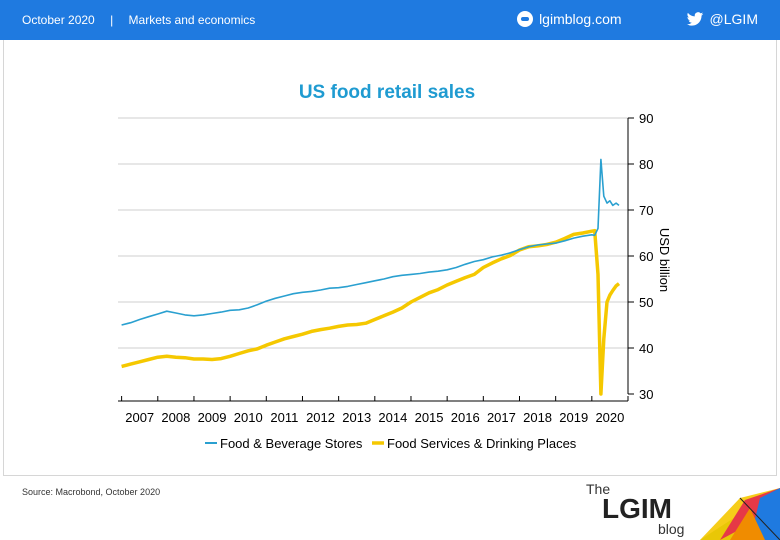 The width and height of the screenshot is (780, 540). What do you see at coordinates (664, 260) in the screenshot?
I see `y-axis-label: USD billion` at bounding box center [664, 260].